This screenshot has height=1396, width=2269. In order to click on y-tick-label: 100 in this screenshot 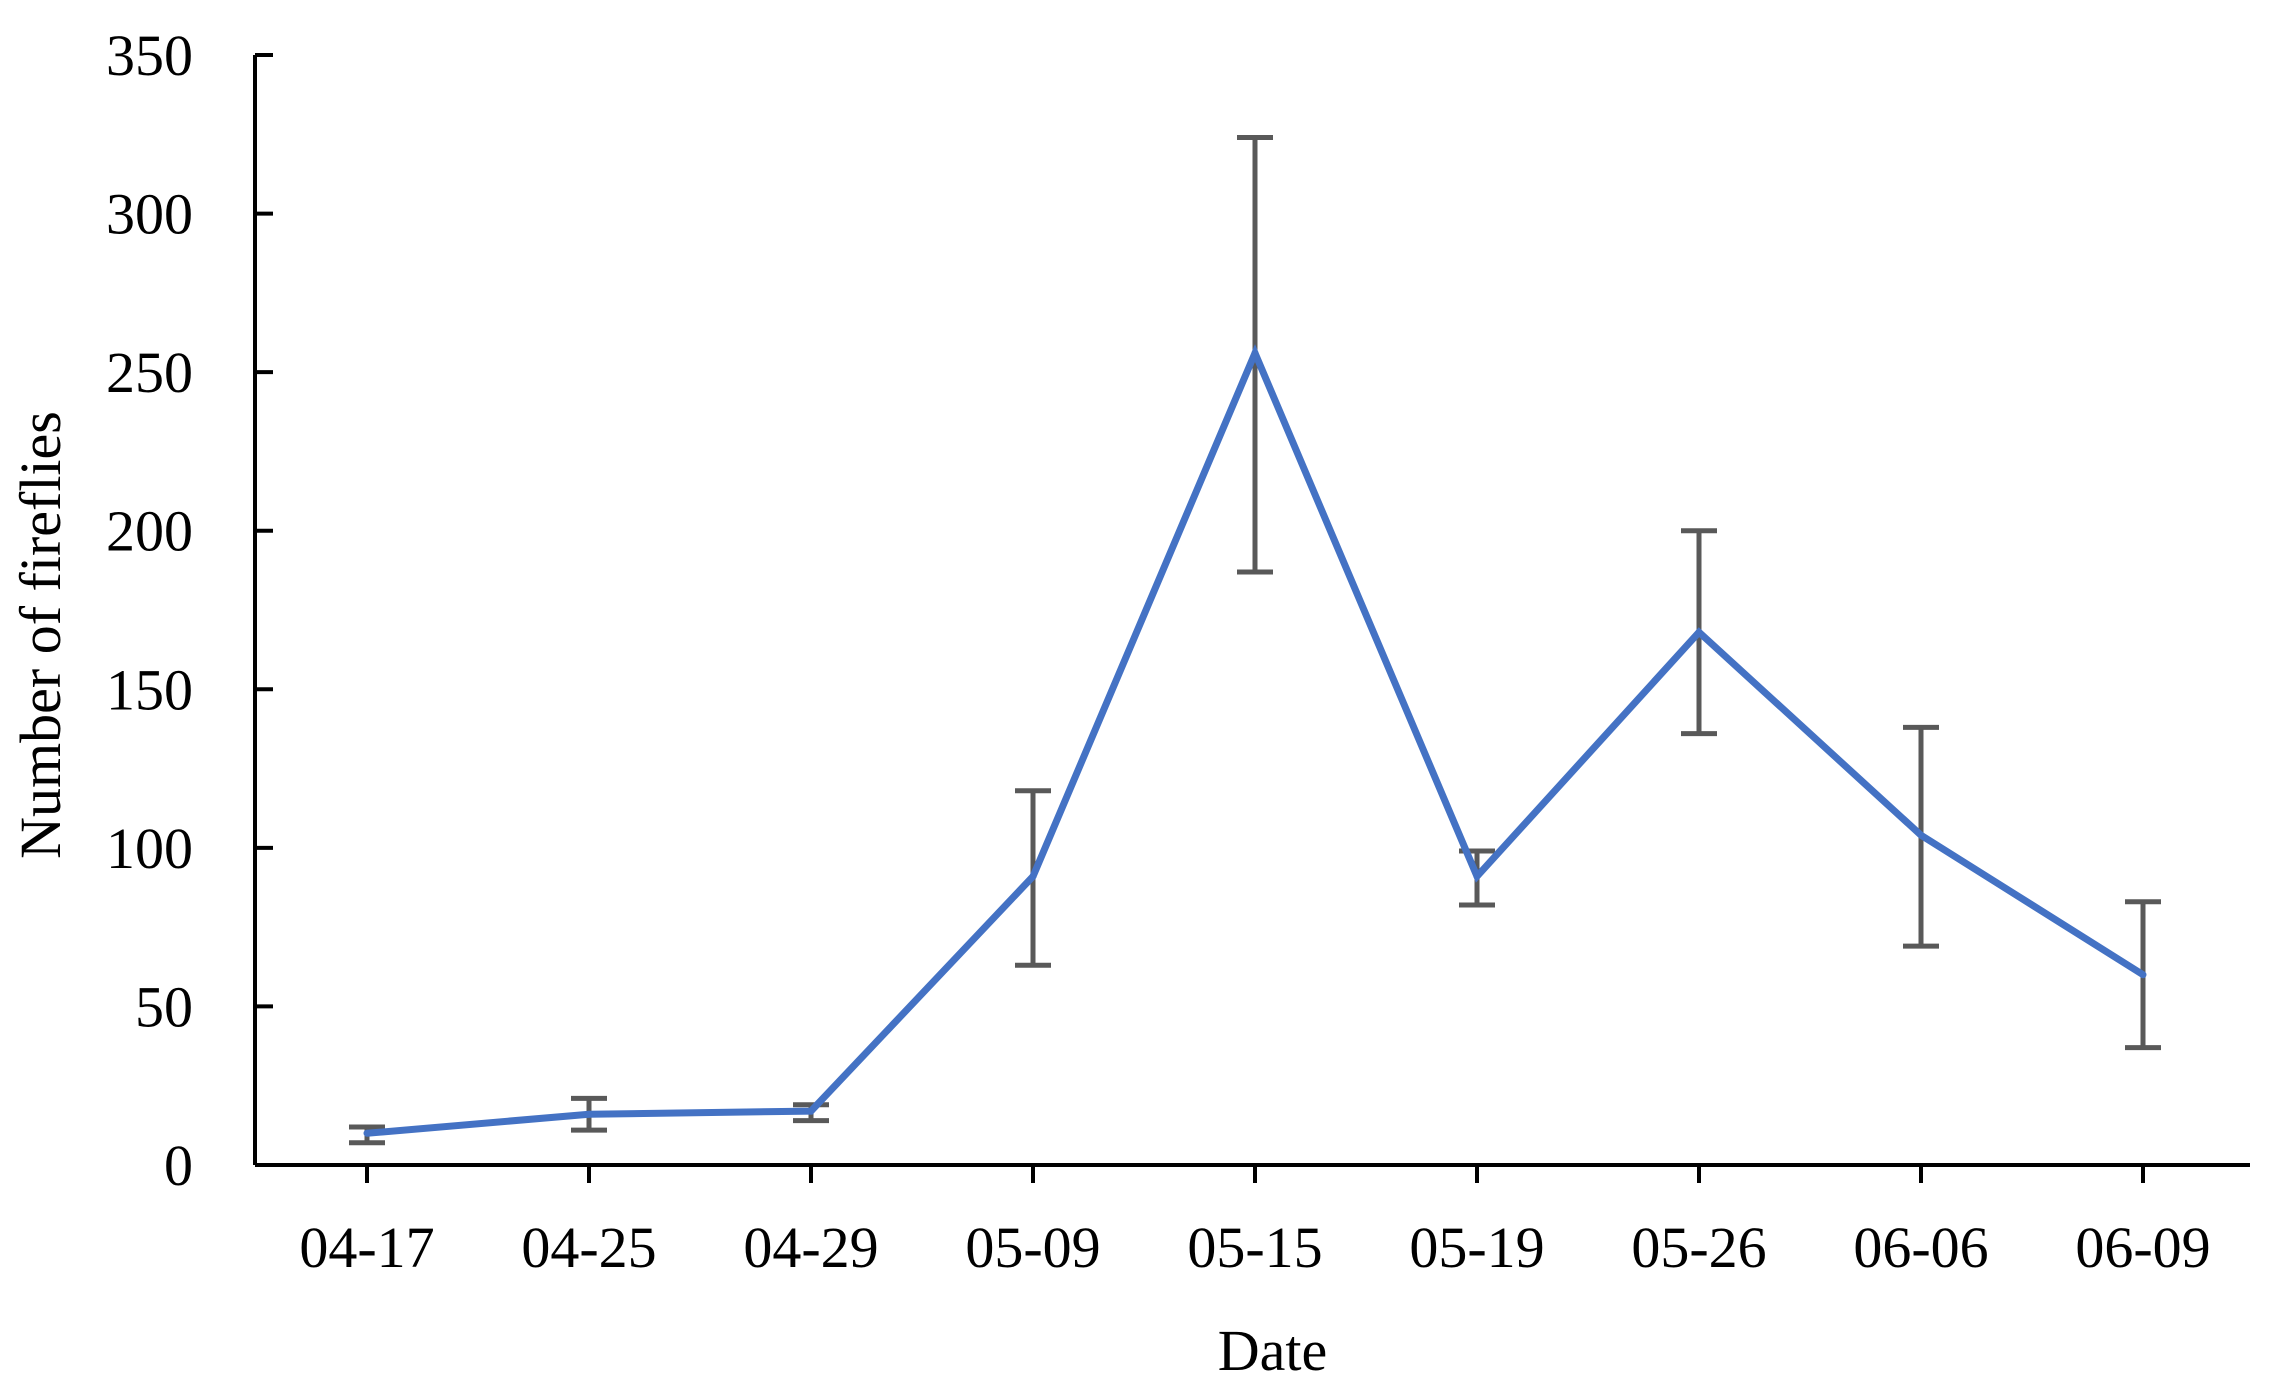, I will do `click(149, 848)`.